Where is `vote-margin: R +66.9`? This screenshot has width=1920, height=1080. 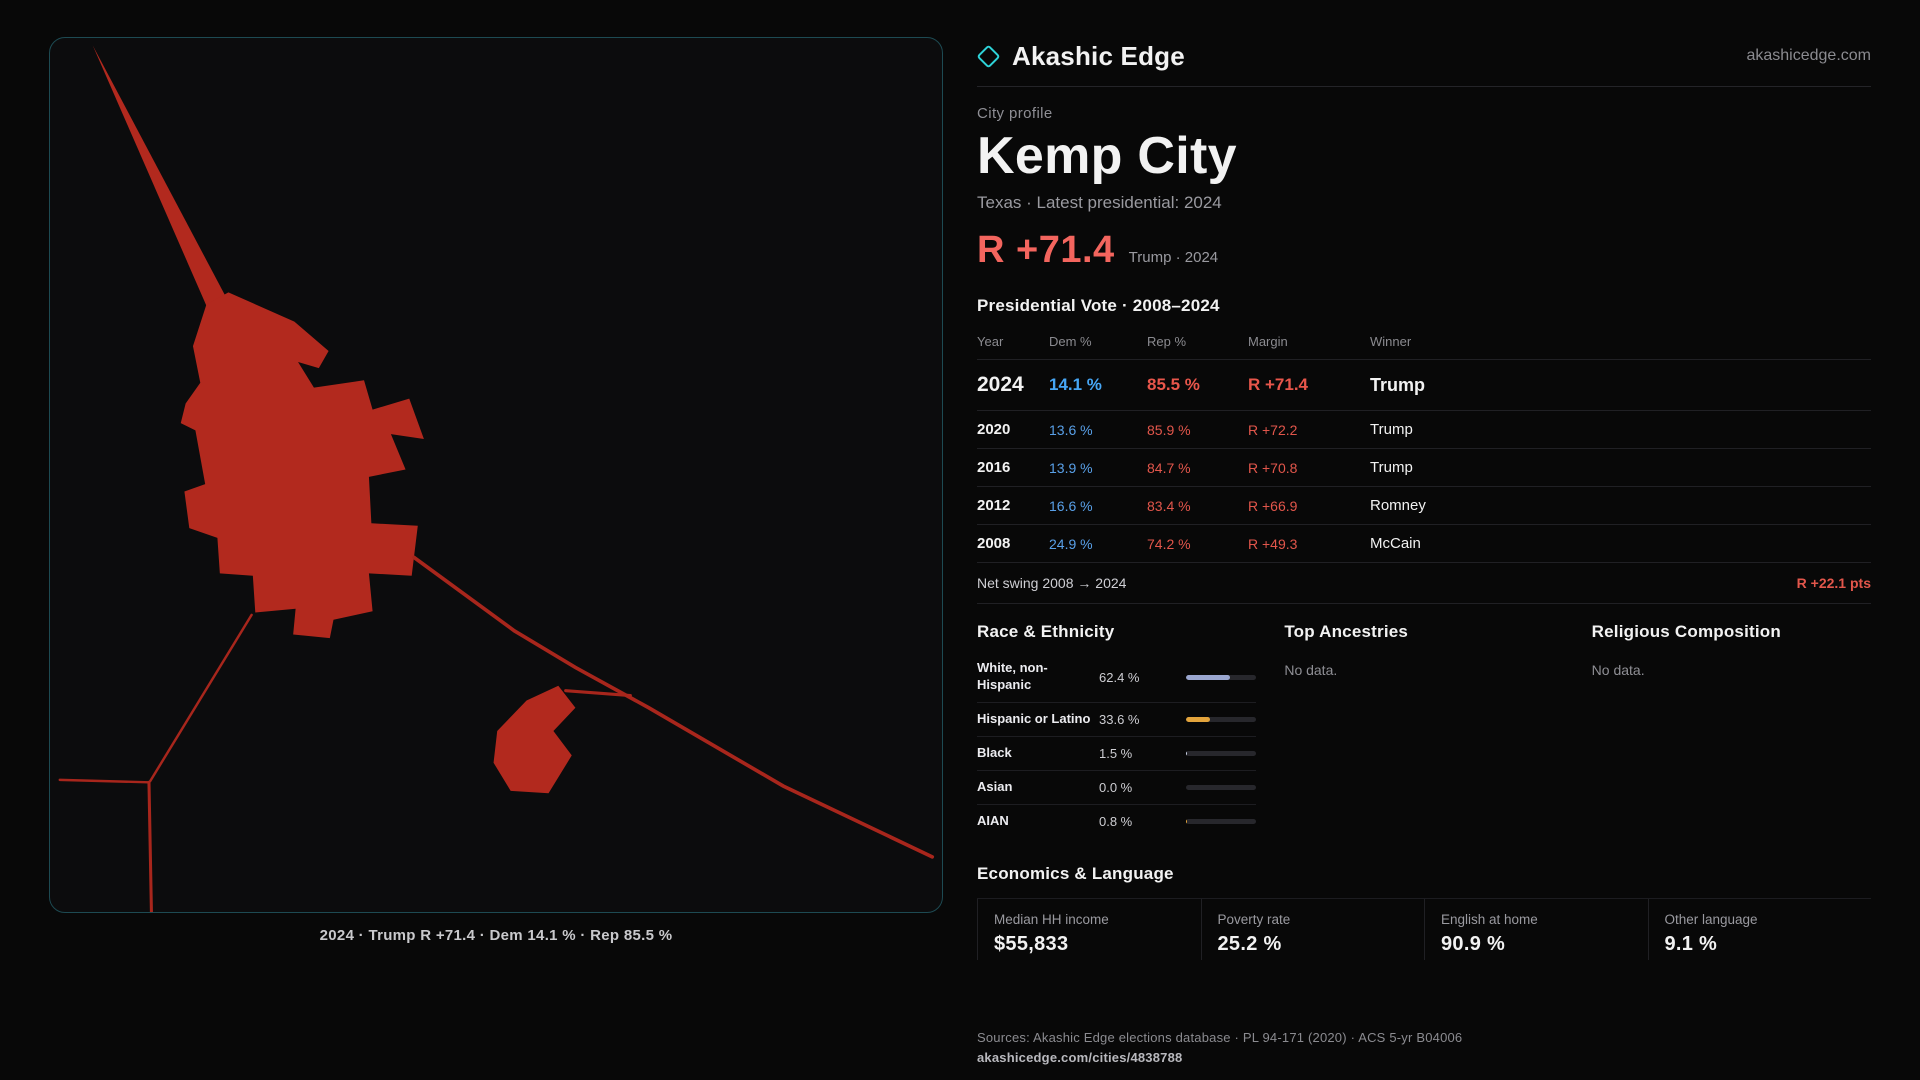
vote-margin: R +66.9 is located at coordinates (1273, 505).